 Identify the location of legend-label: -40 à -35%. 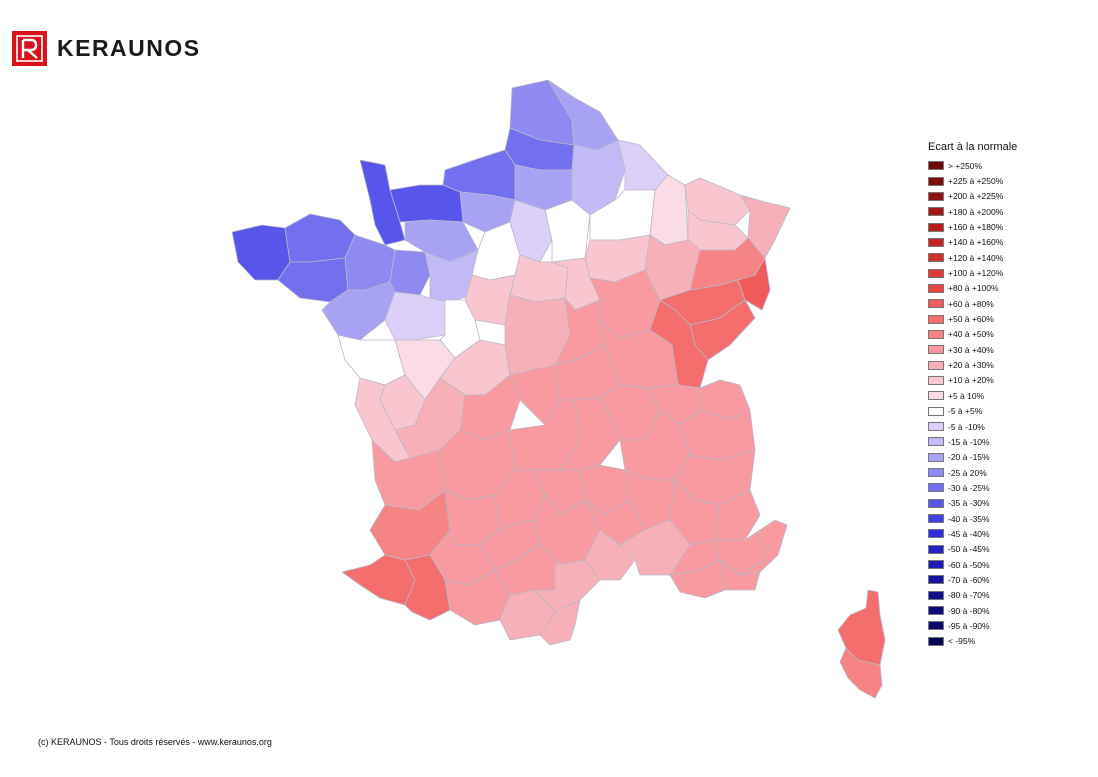
(969, 518).